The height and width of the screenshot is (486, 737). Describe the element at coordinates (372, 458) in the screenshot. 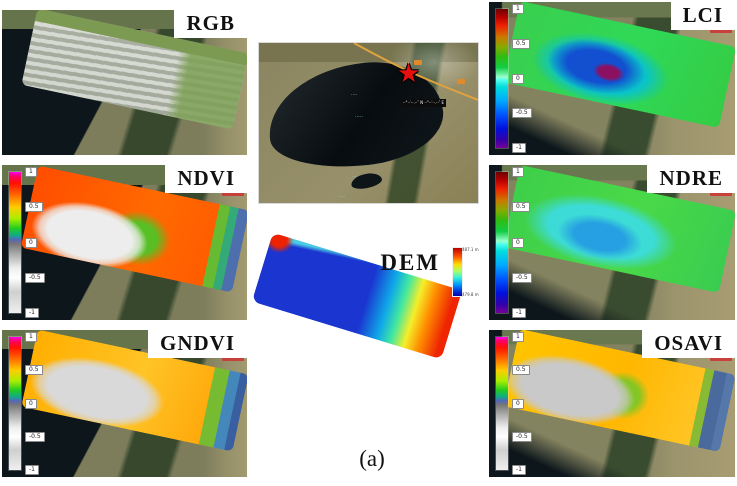

I see `subfigure-caption: (a)` at that location.